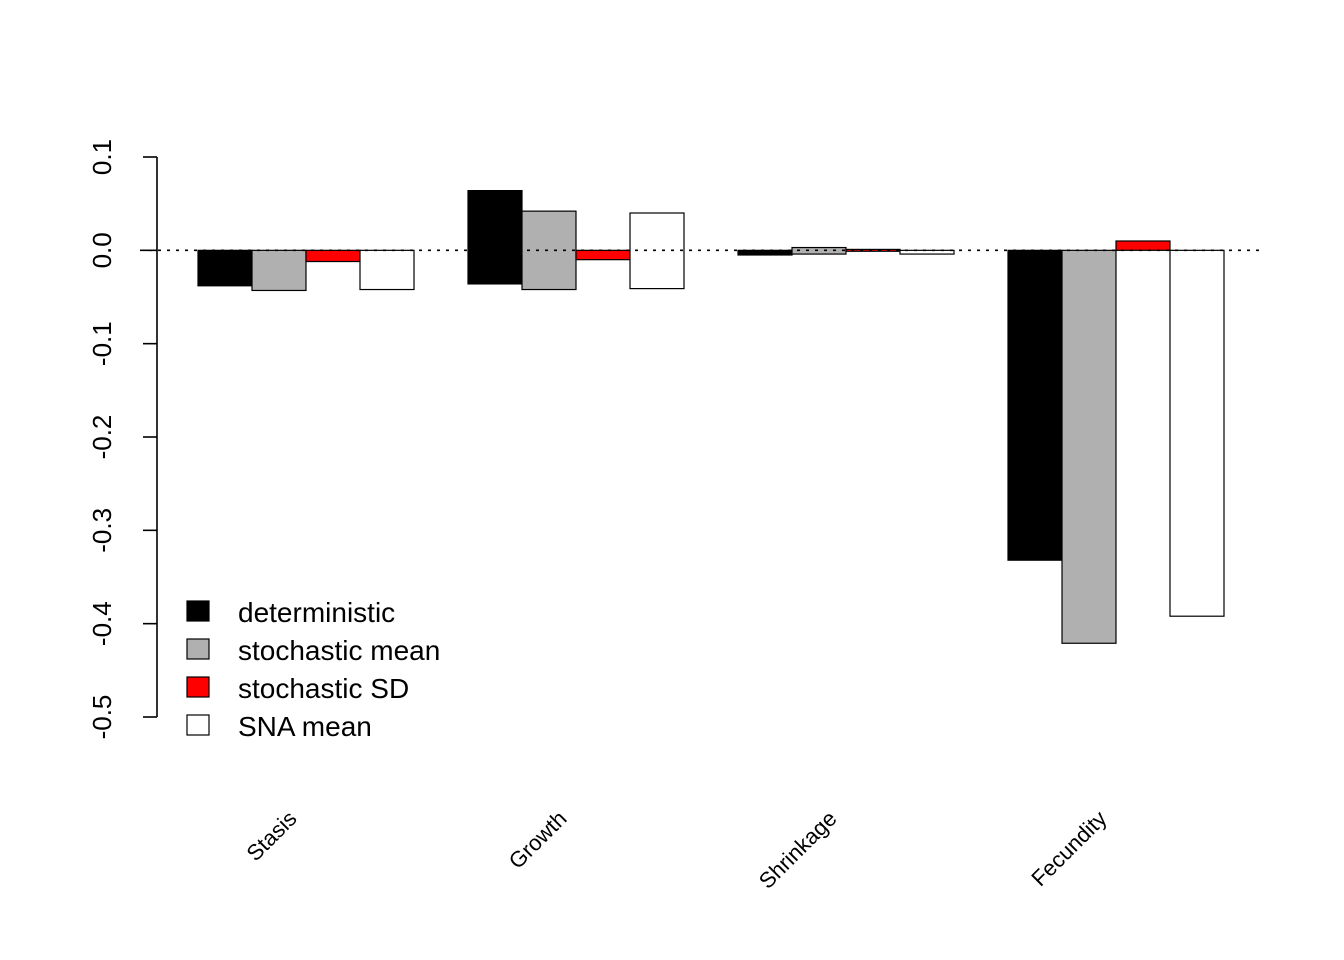  I want to click on y-tick-label: -0.4, so click(102, 623).